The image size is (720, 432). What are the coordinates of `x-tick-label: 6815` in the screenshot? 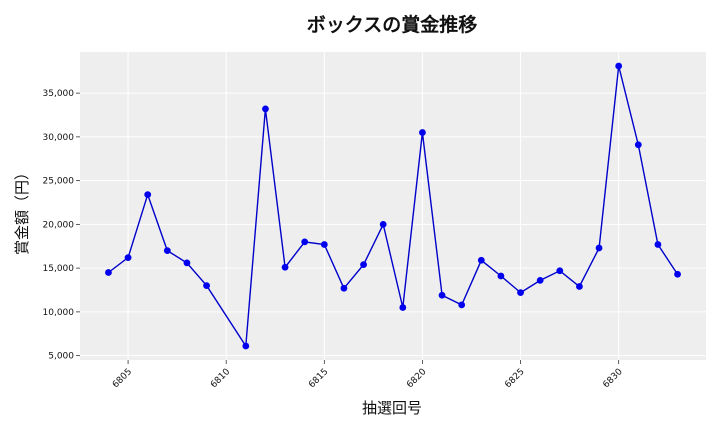 It's located at (318, 378).